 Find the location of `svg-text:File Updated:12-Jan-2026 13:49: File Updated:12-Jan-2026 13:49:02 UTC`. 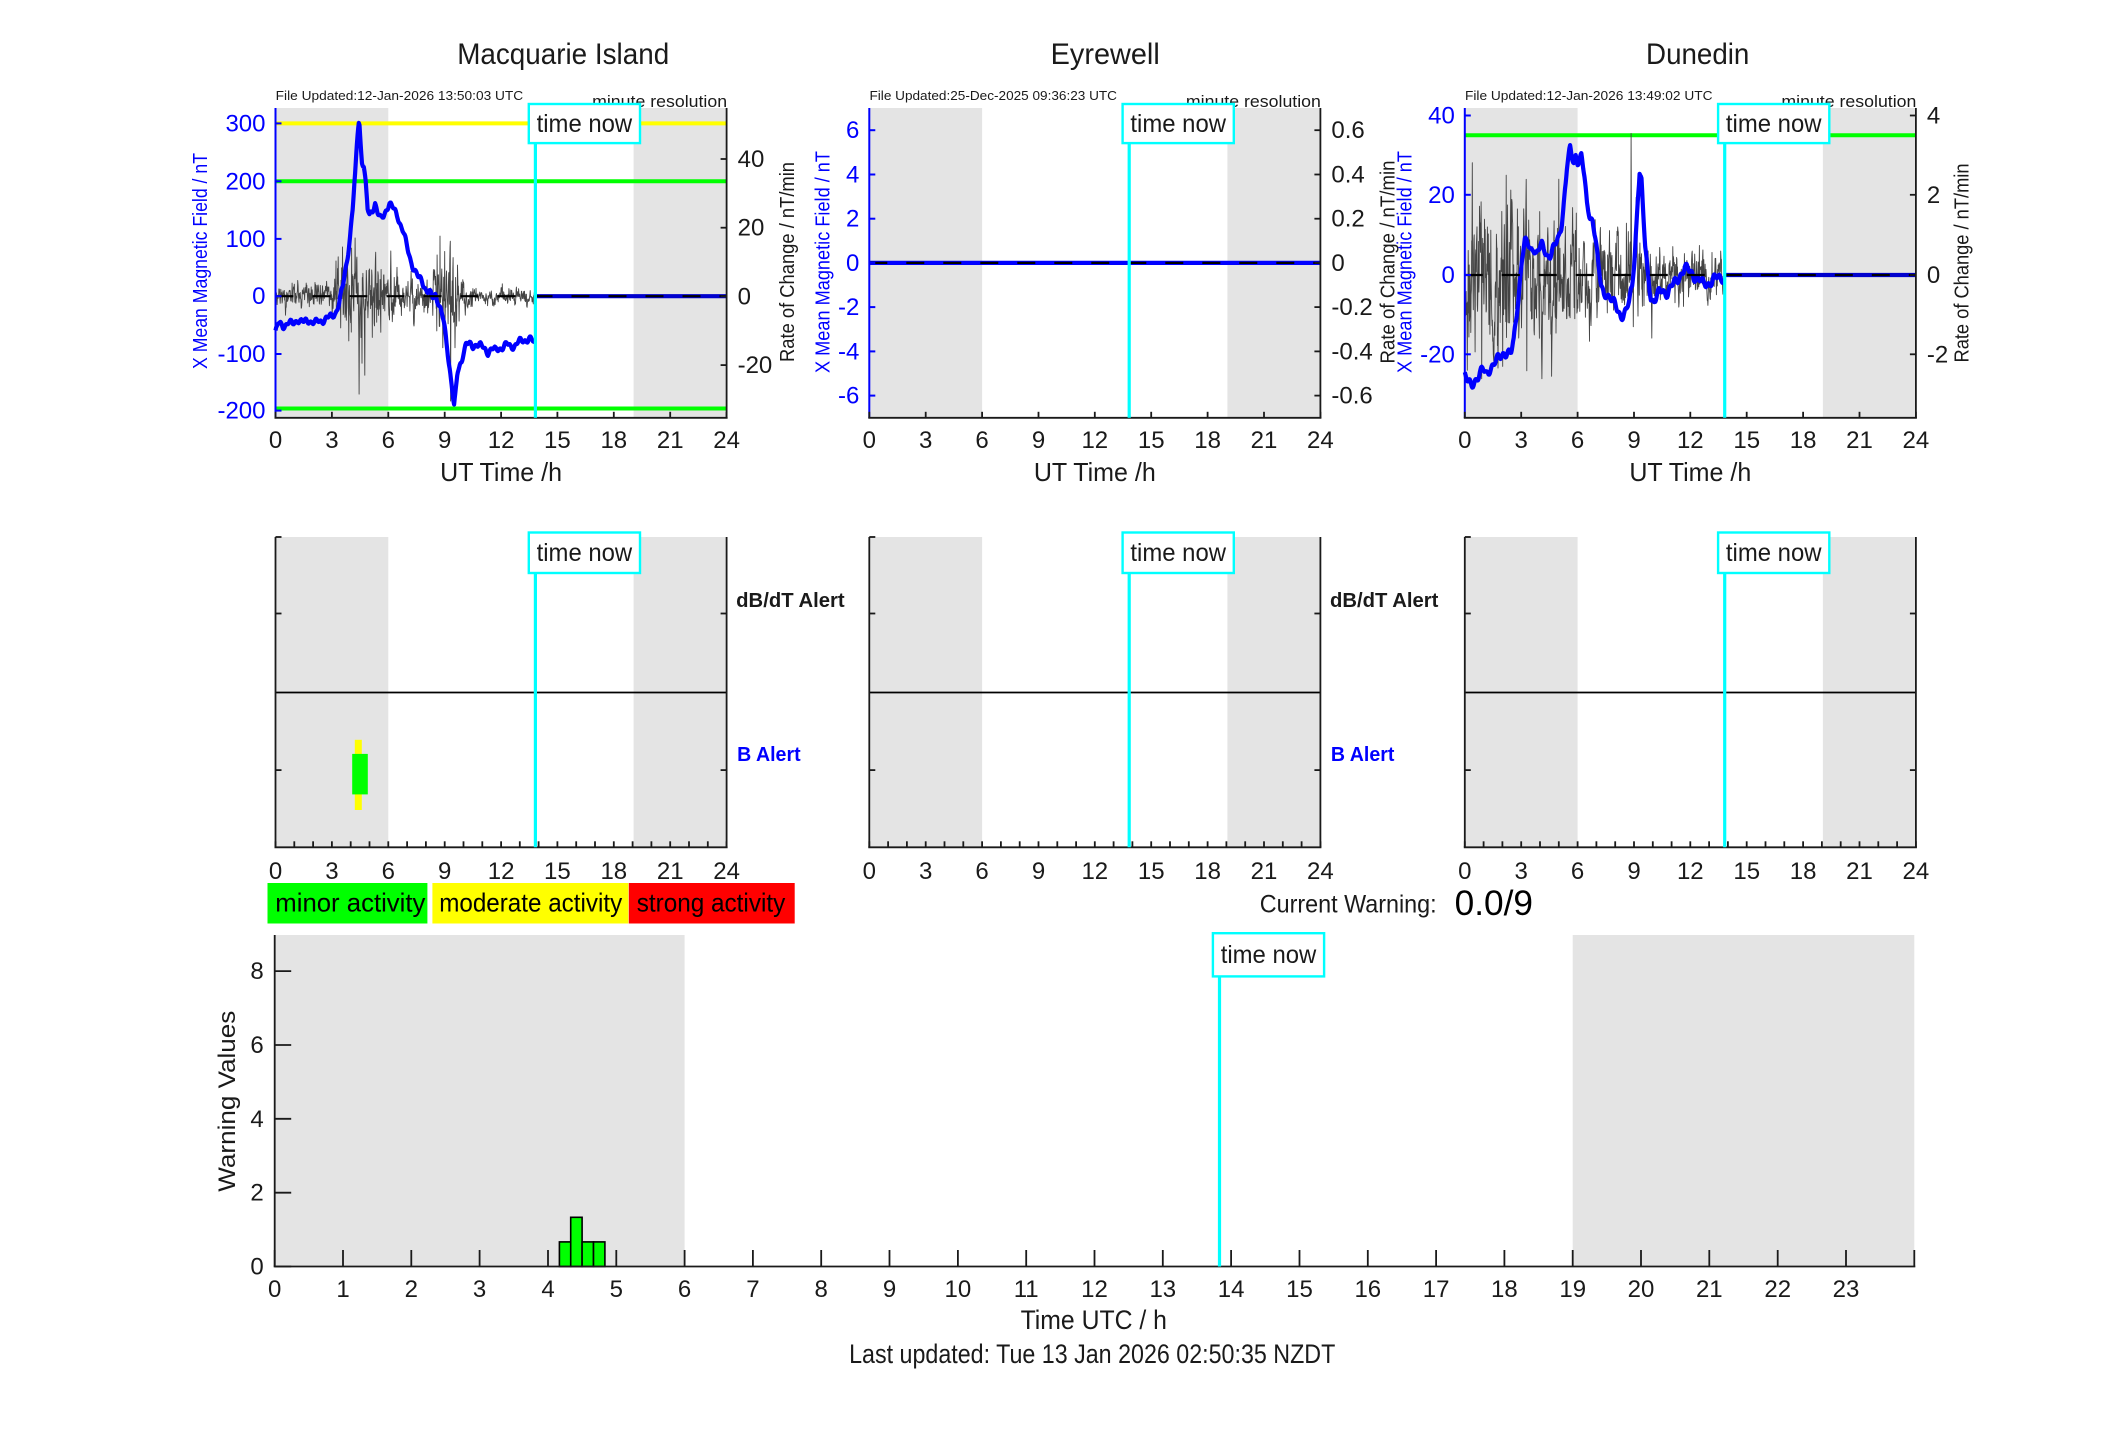

svg-text:File Updated:12-Jan-2026 13:49: File Updated:12-Jan-2026 13:49:02 UTC is located at coordinates (1589, 95).